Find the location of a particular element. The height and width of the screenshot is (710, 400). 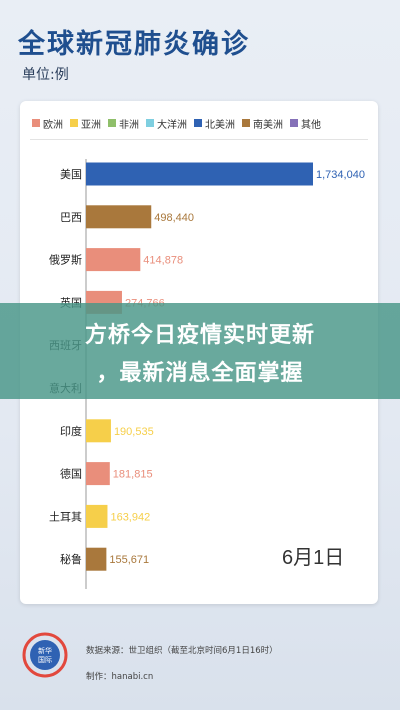

legend-item-other: 其他 is located at coordinates (305, 123).